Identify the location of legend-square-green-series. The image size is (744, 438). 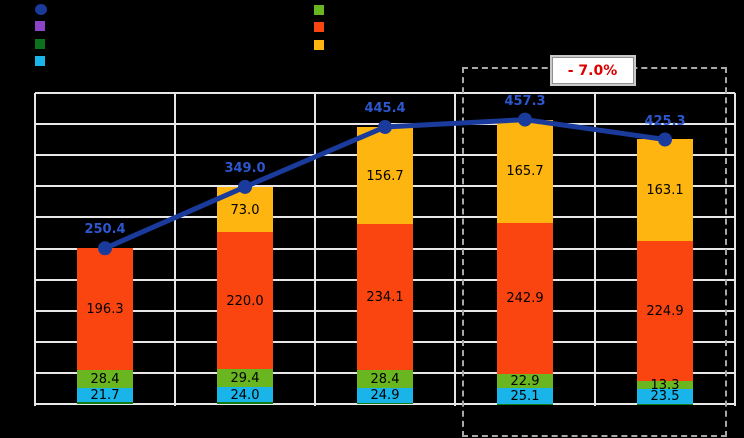
(319, 10).